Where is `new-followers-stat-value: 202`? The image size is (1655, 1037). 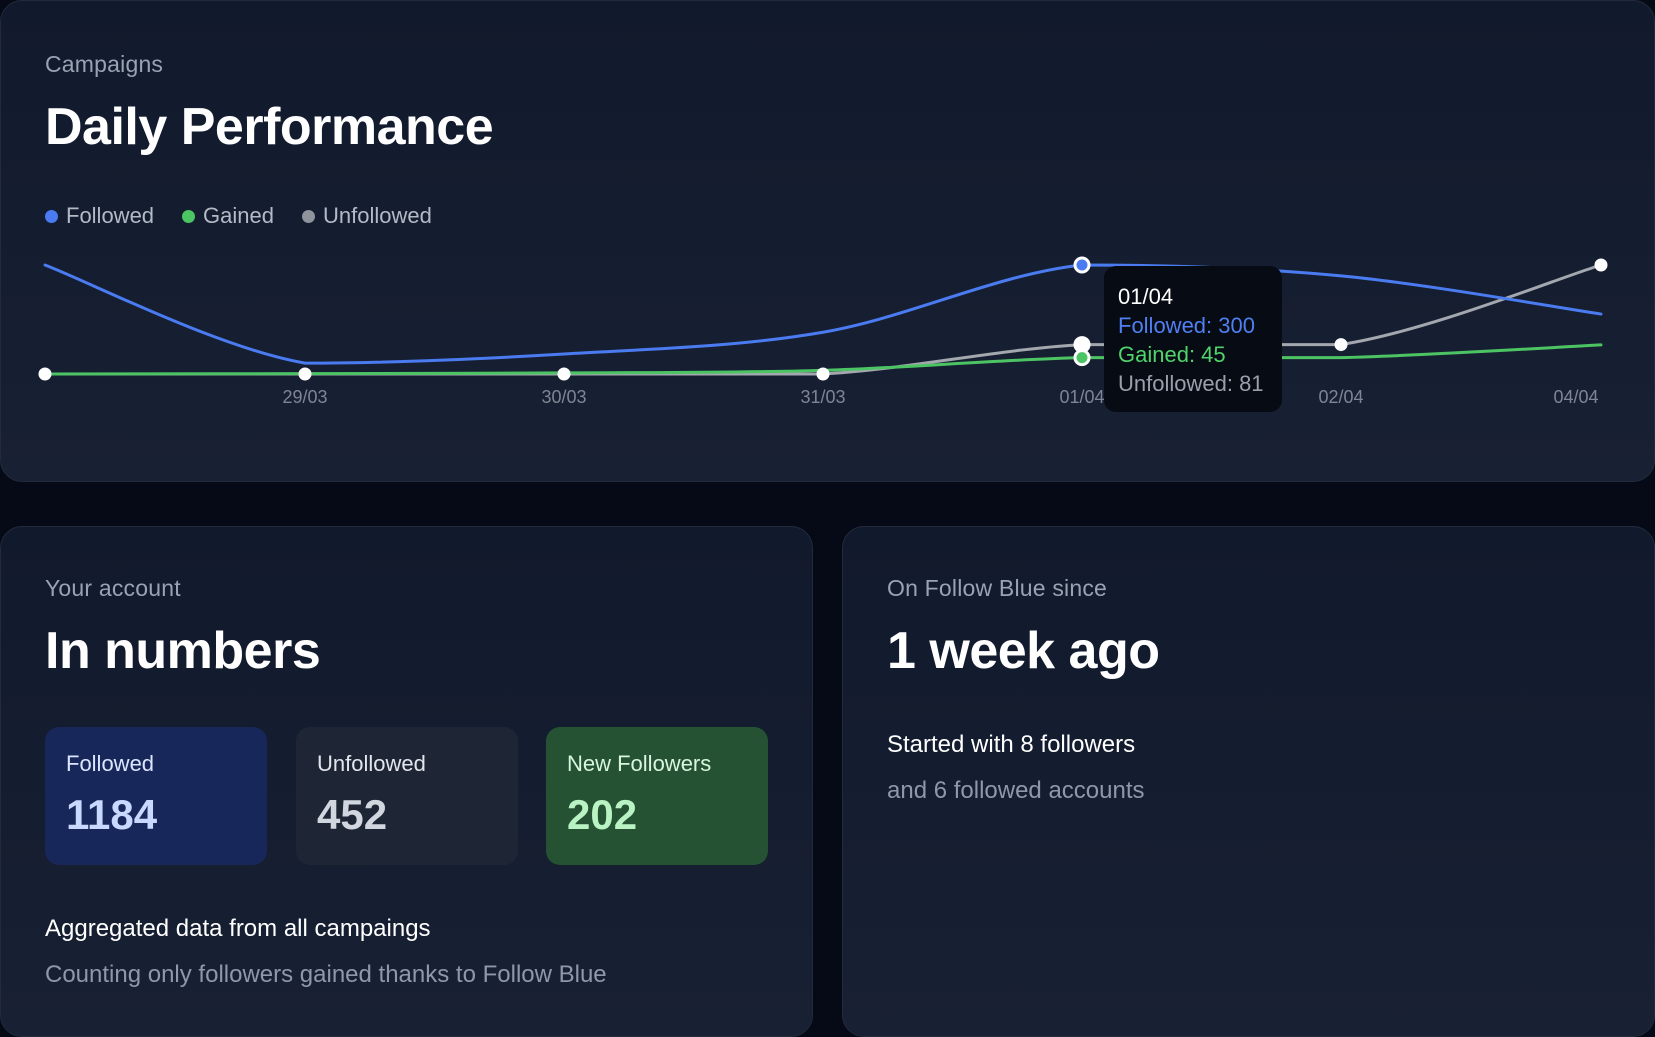 new-followers-stat-value: 202 is located at coordinates (602, 814).